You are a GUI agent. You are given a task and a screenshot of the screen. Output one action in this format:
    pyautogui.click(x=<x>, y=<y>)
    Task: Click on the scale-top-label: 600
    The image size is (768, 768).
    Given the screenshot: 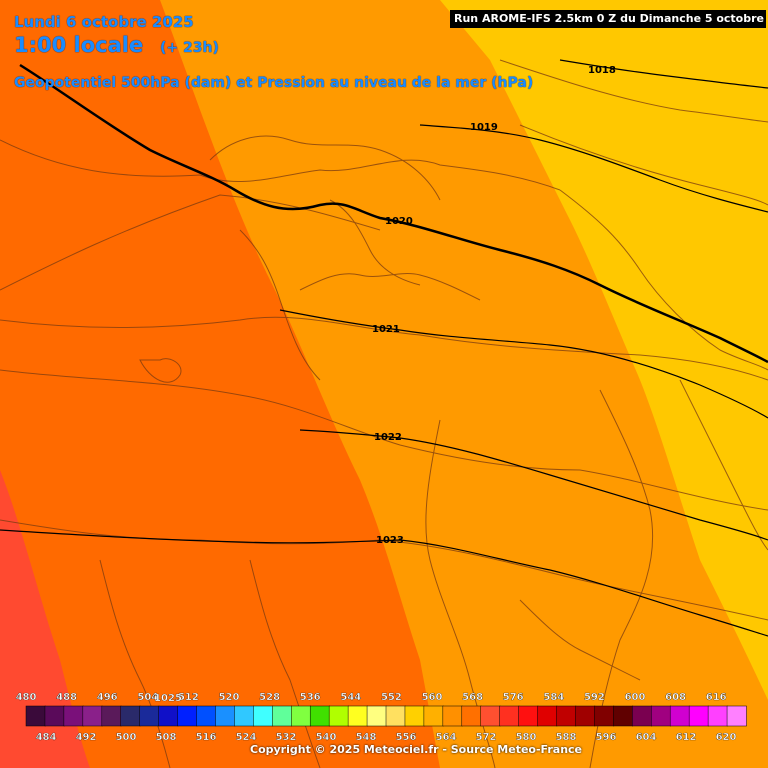 What is the action you would take?
    pyautogui.click(x=635, y=697)
    